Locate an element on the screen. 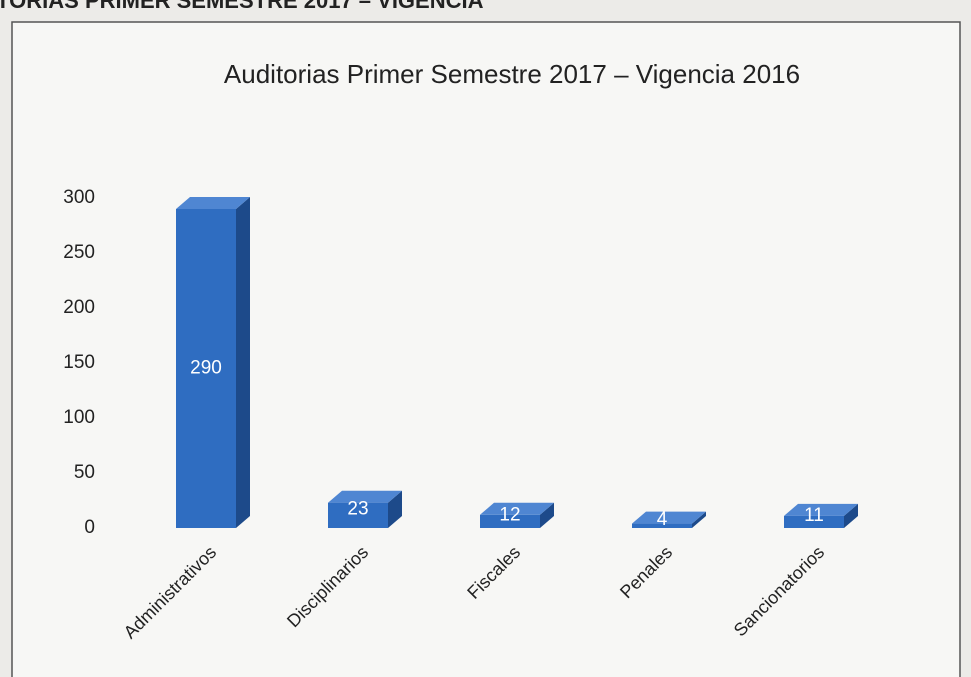 The image size is (971, 677). y-tick-label: 300 is located at coordinates (79, 197).